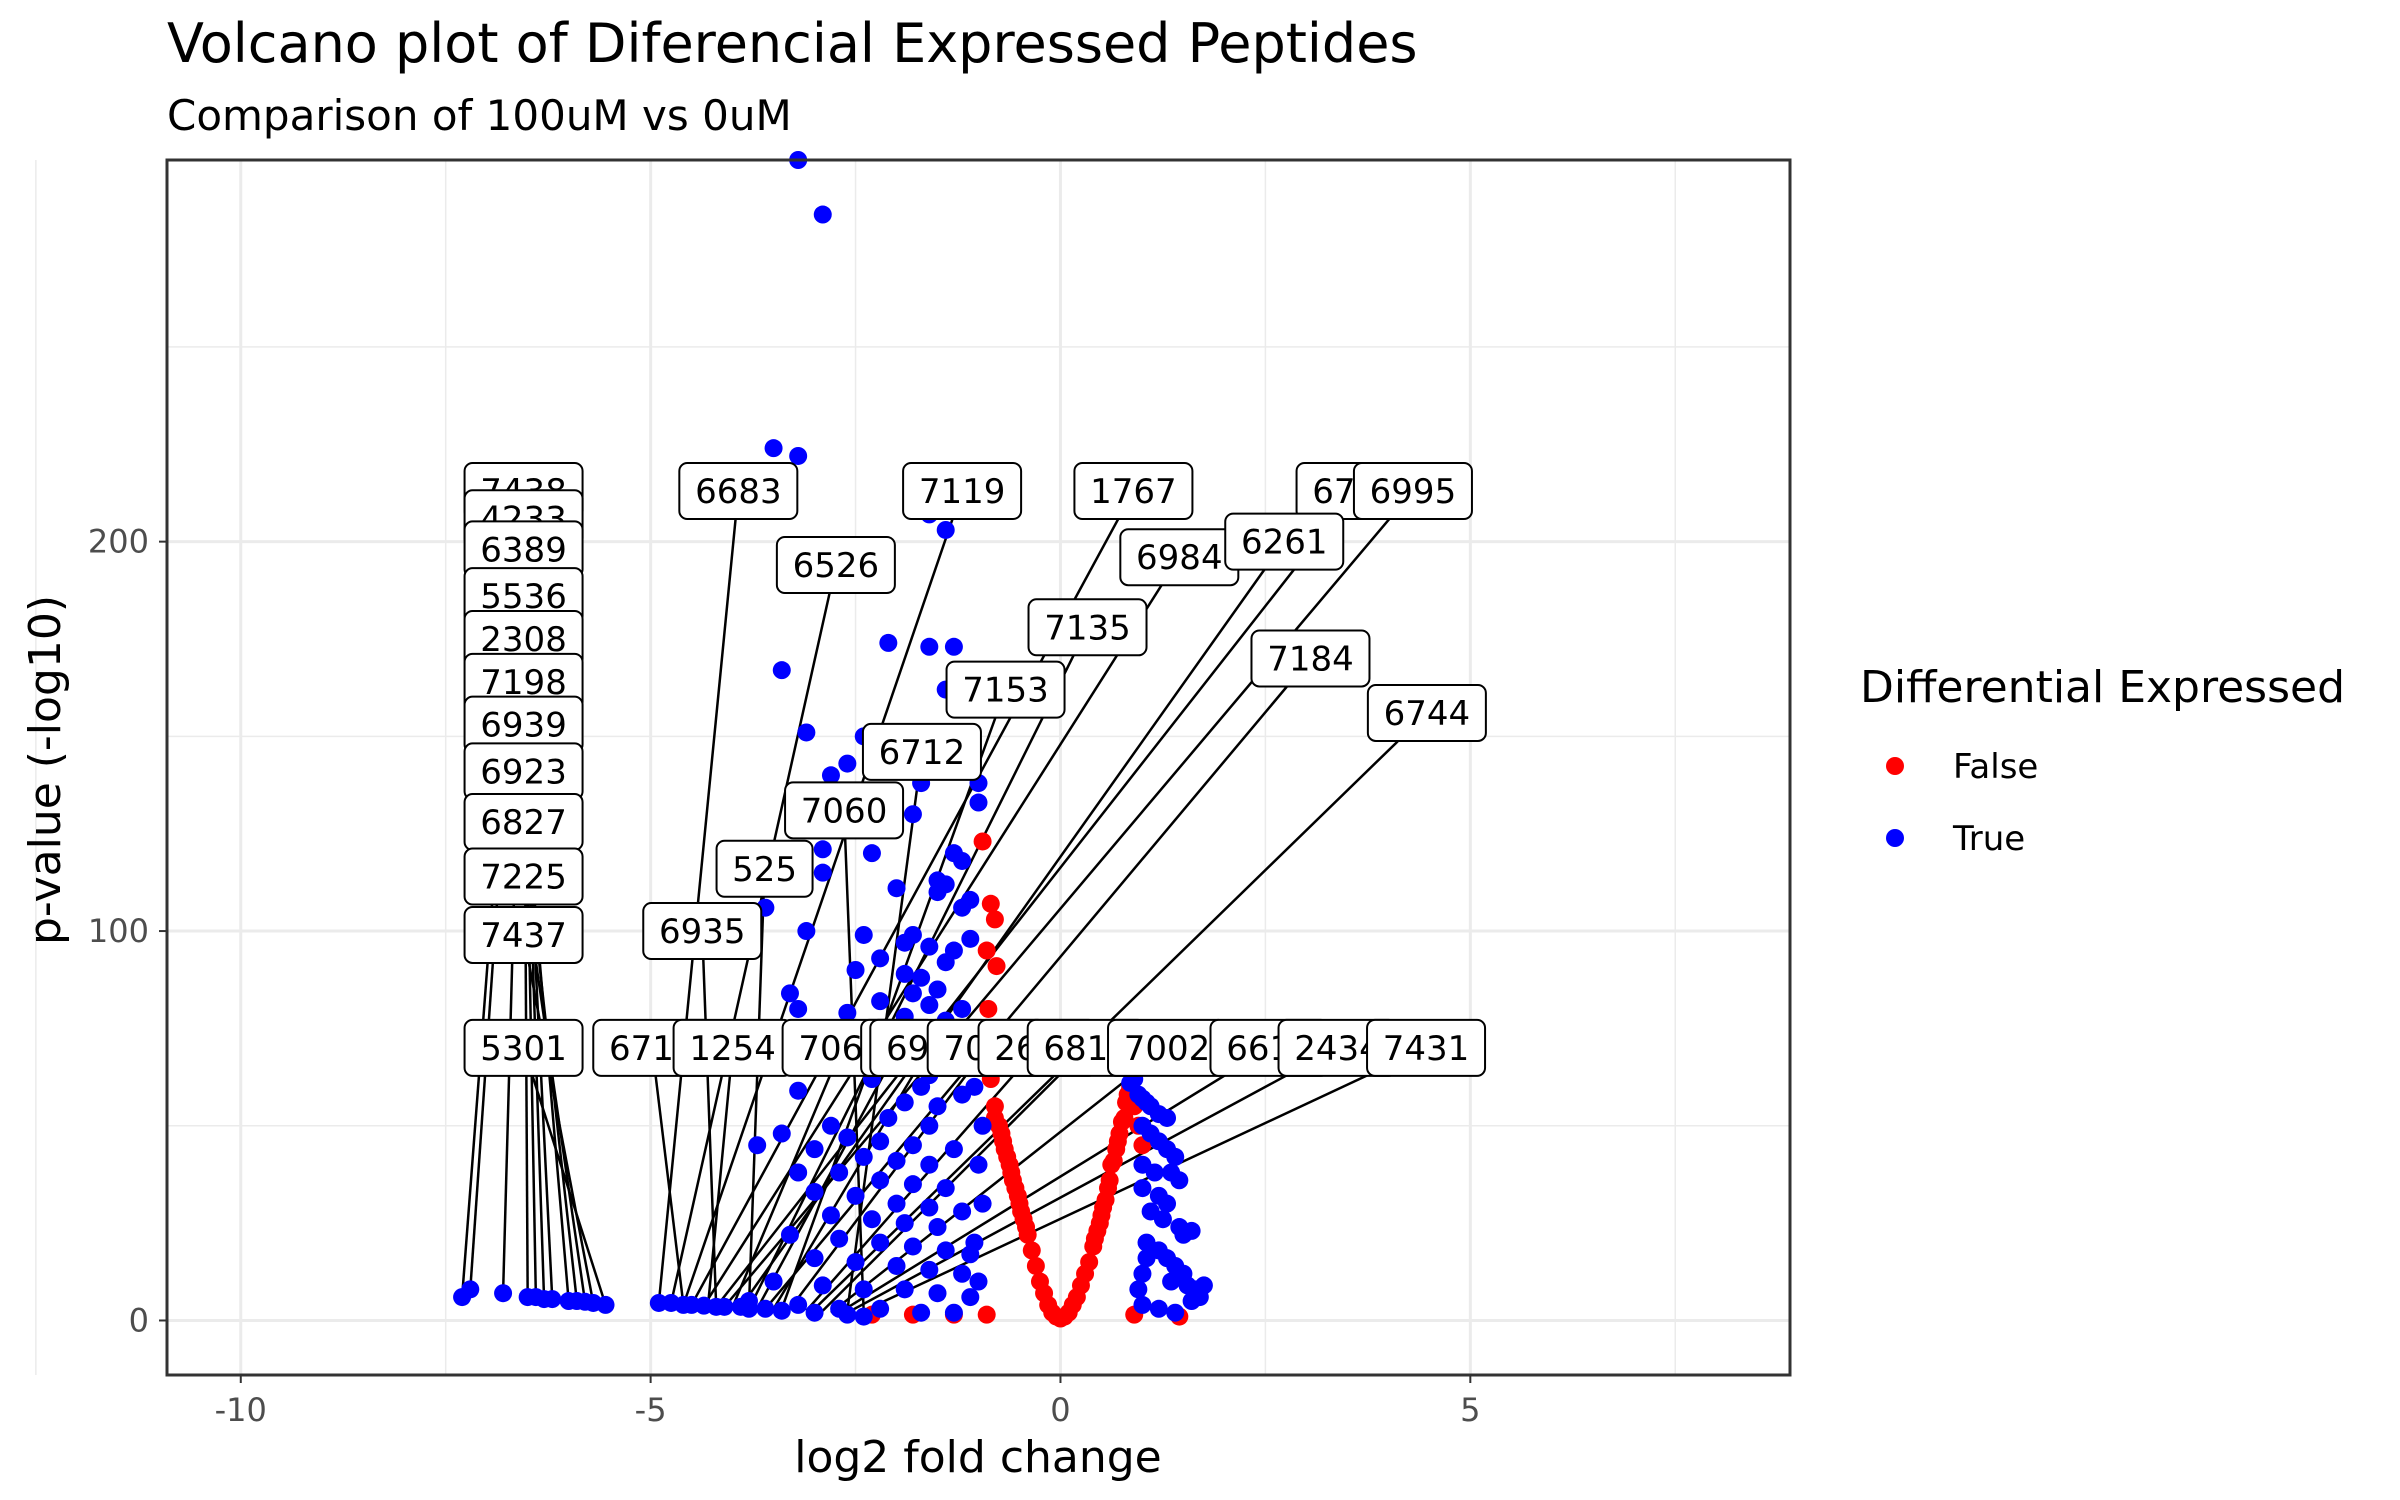 Image resolution: width=2400 pixels, height=1500 pixels. What do you see at coordinates (764, 868) in the screenshot?
I see `point-label: 525` at bounding box center [764, 868].